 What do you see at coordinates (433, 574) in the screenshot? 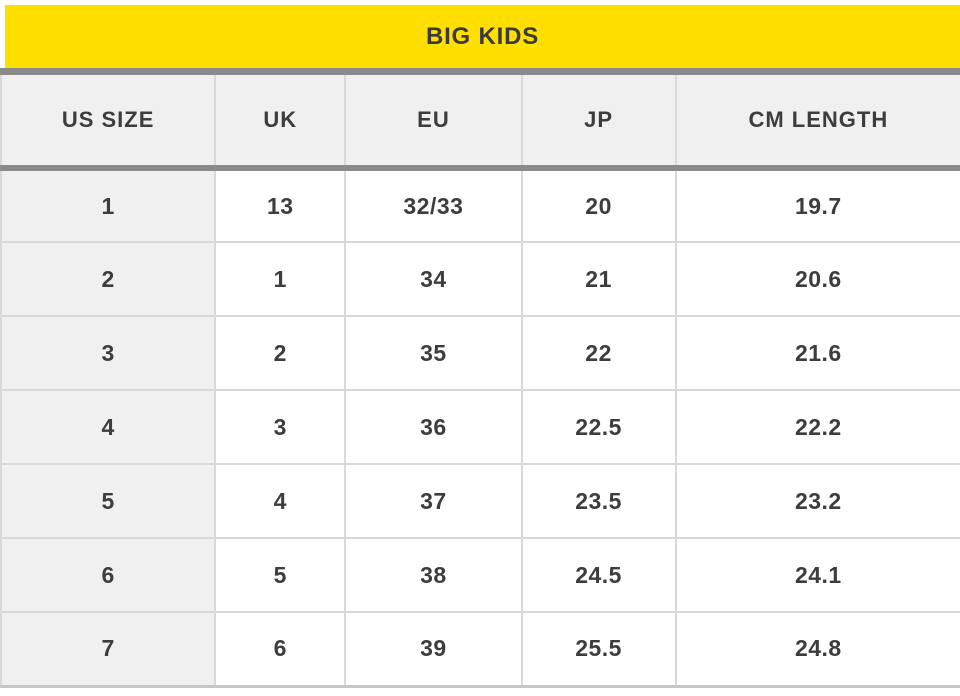
I see `cell-eu: 38` at bounding box center [433, 574].